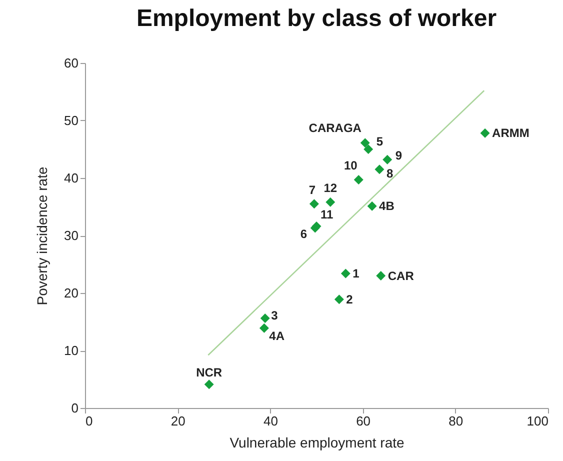  What do you see at coordinates (277, 336) in the screenshot?
I see `annotation: 4A` at bounding box center [277, 336].